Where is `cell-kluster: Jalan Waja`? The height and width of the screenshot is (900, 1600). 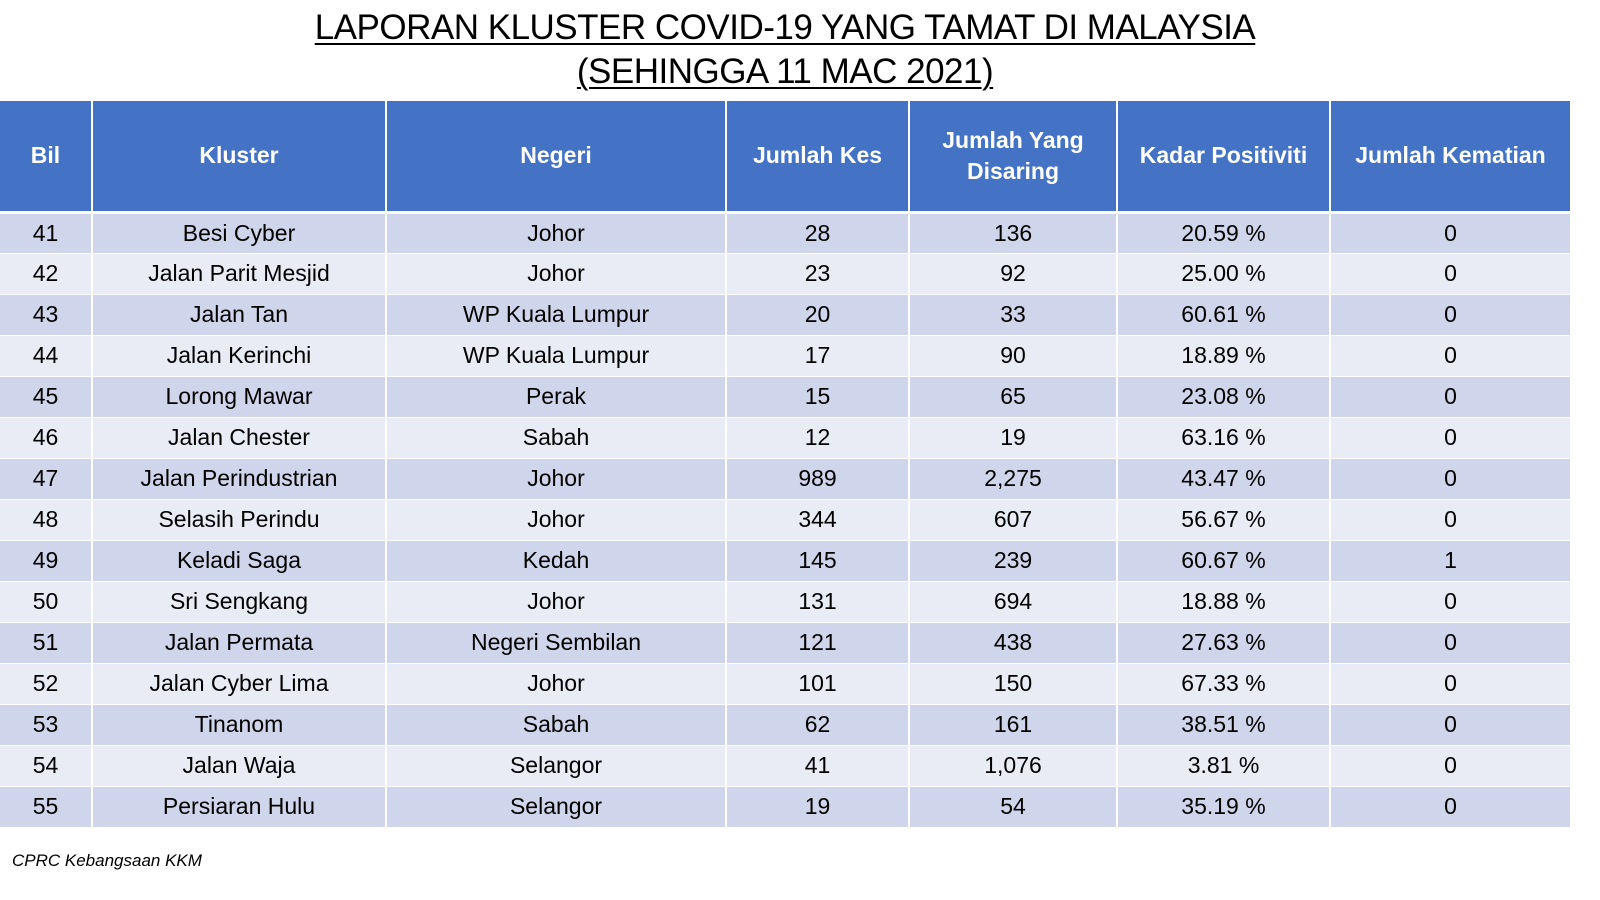 cell-kluster: Jalan Waja is located at coordinates (238, 765).